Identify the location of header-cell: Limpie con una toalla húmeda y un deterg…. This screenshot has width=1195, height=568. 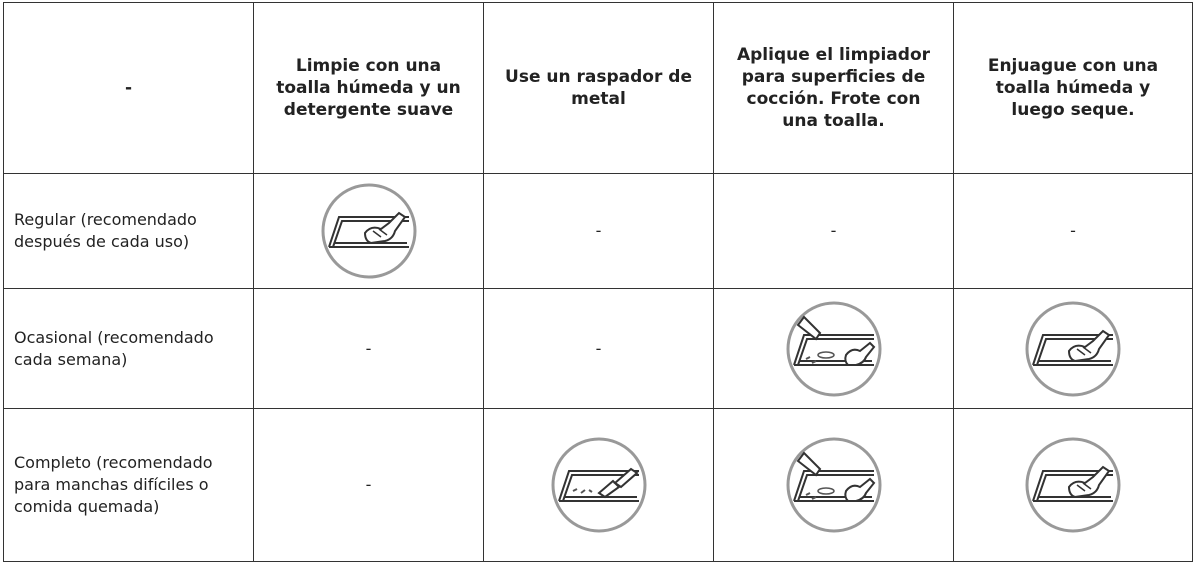
(368, 88).